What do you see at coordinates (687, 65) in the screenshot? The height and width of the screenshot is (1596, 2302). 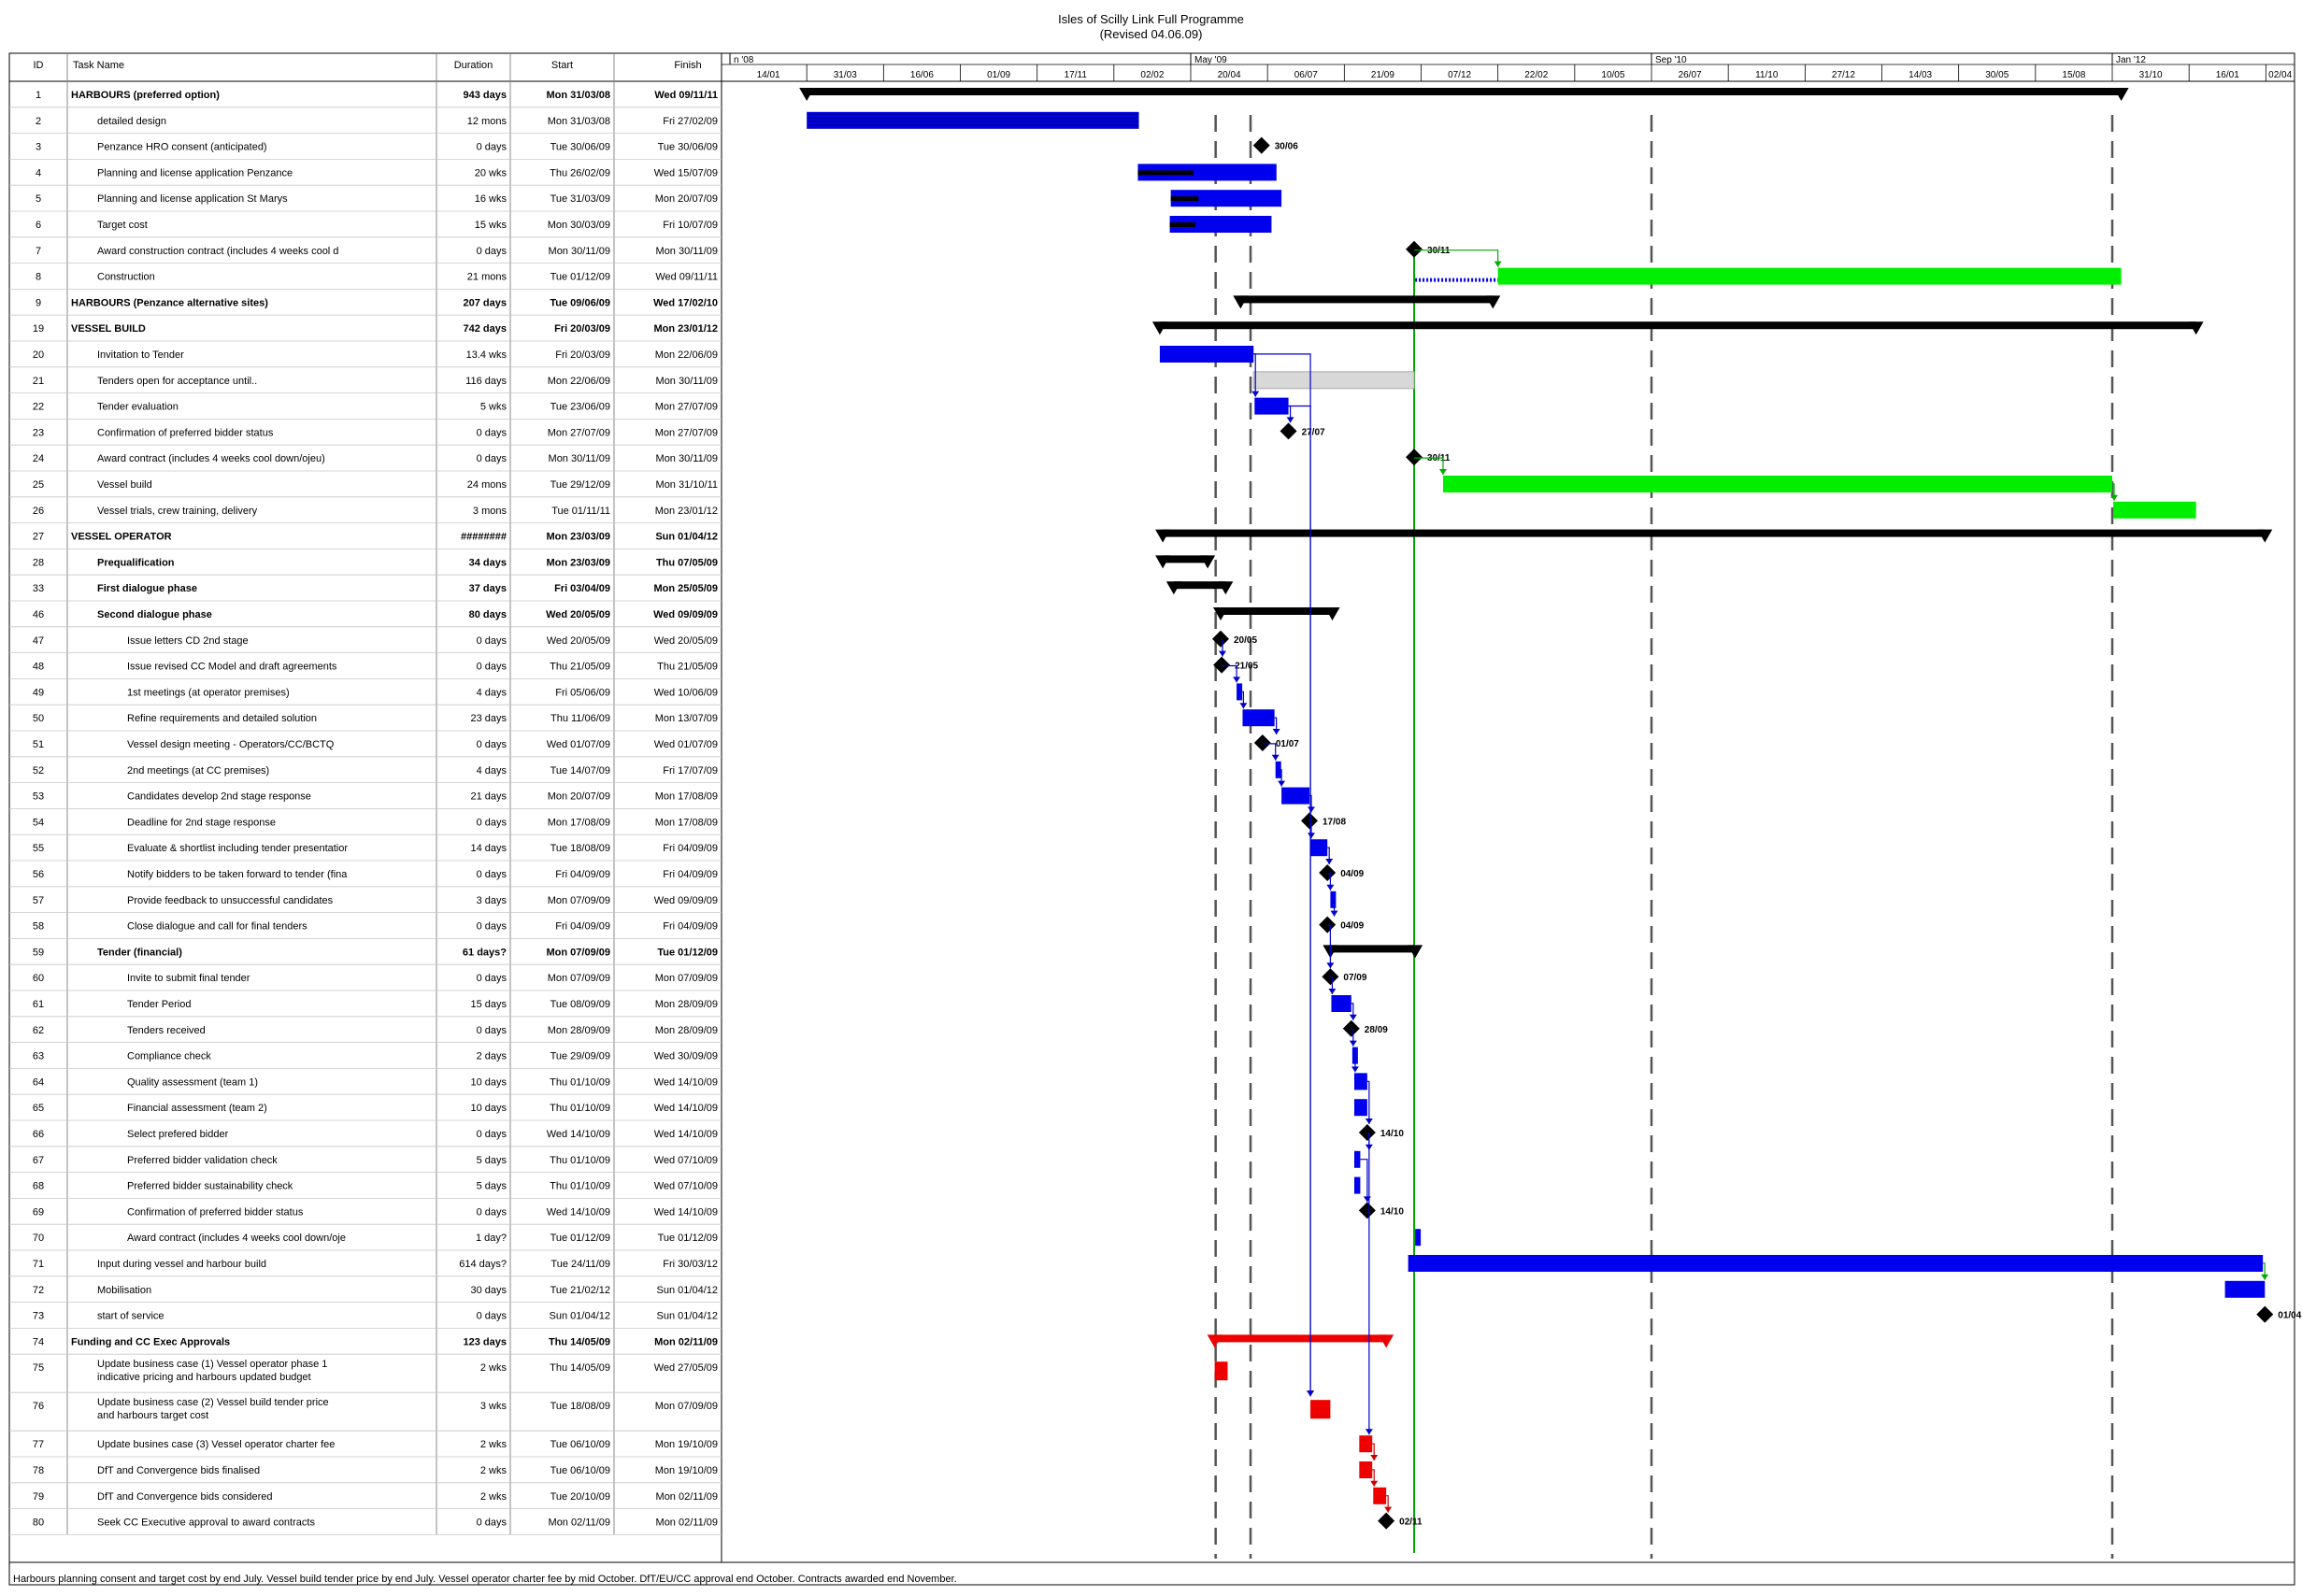 I see `column-header-finish: Finish` at bounding box center [687, 65].